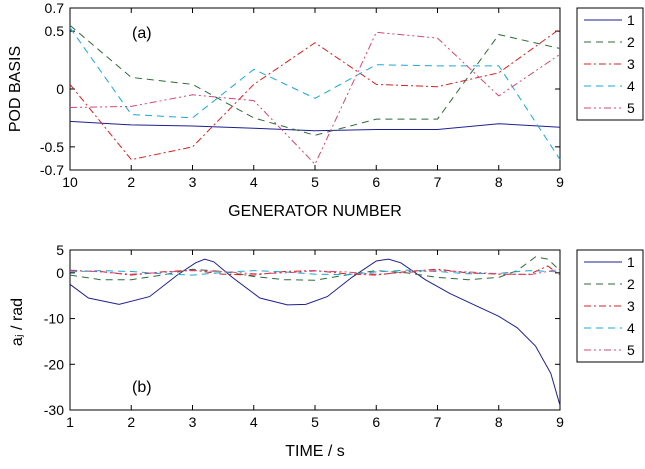  I want to click on x-tick-label: 10, so click(70, 182).